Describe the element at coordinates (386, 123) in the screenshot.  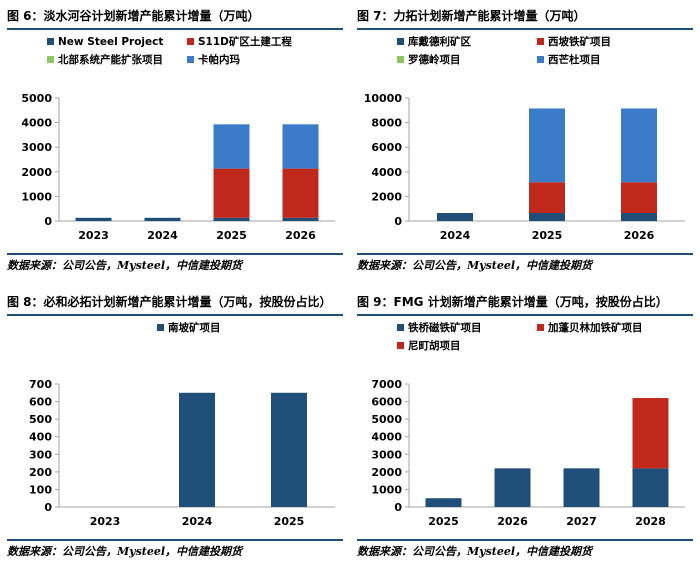
I see `y-tick-label: 8000` at that location.